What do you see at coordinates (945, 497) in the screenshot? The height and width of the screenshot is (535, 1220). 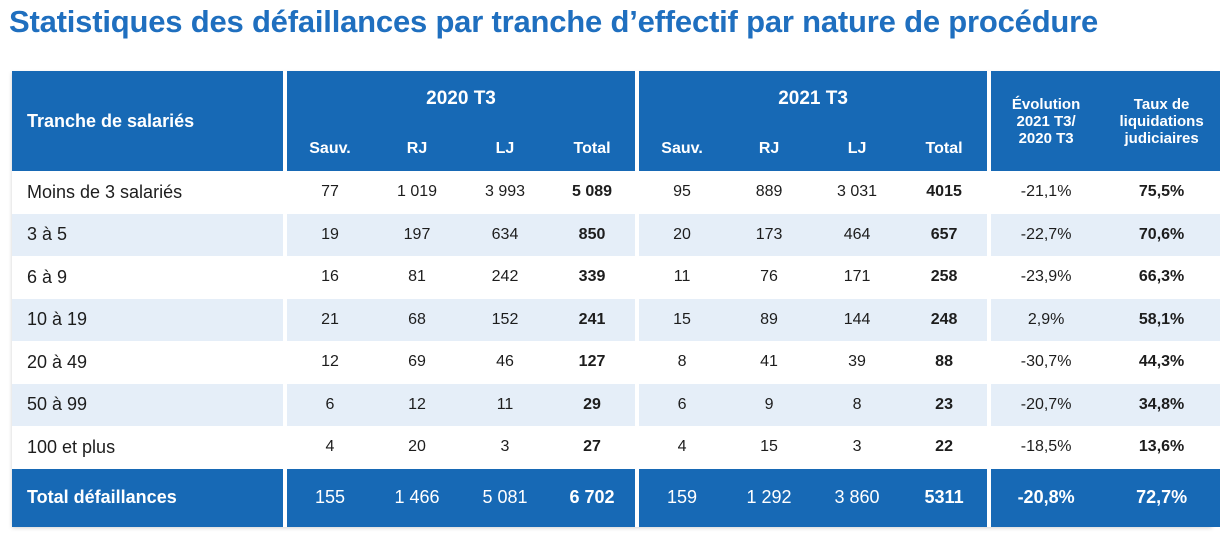 I see `total-total-2021: 5311` at bounding box center [945, 497].